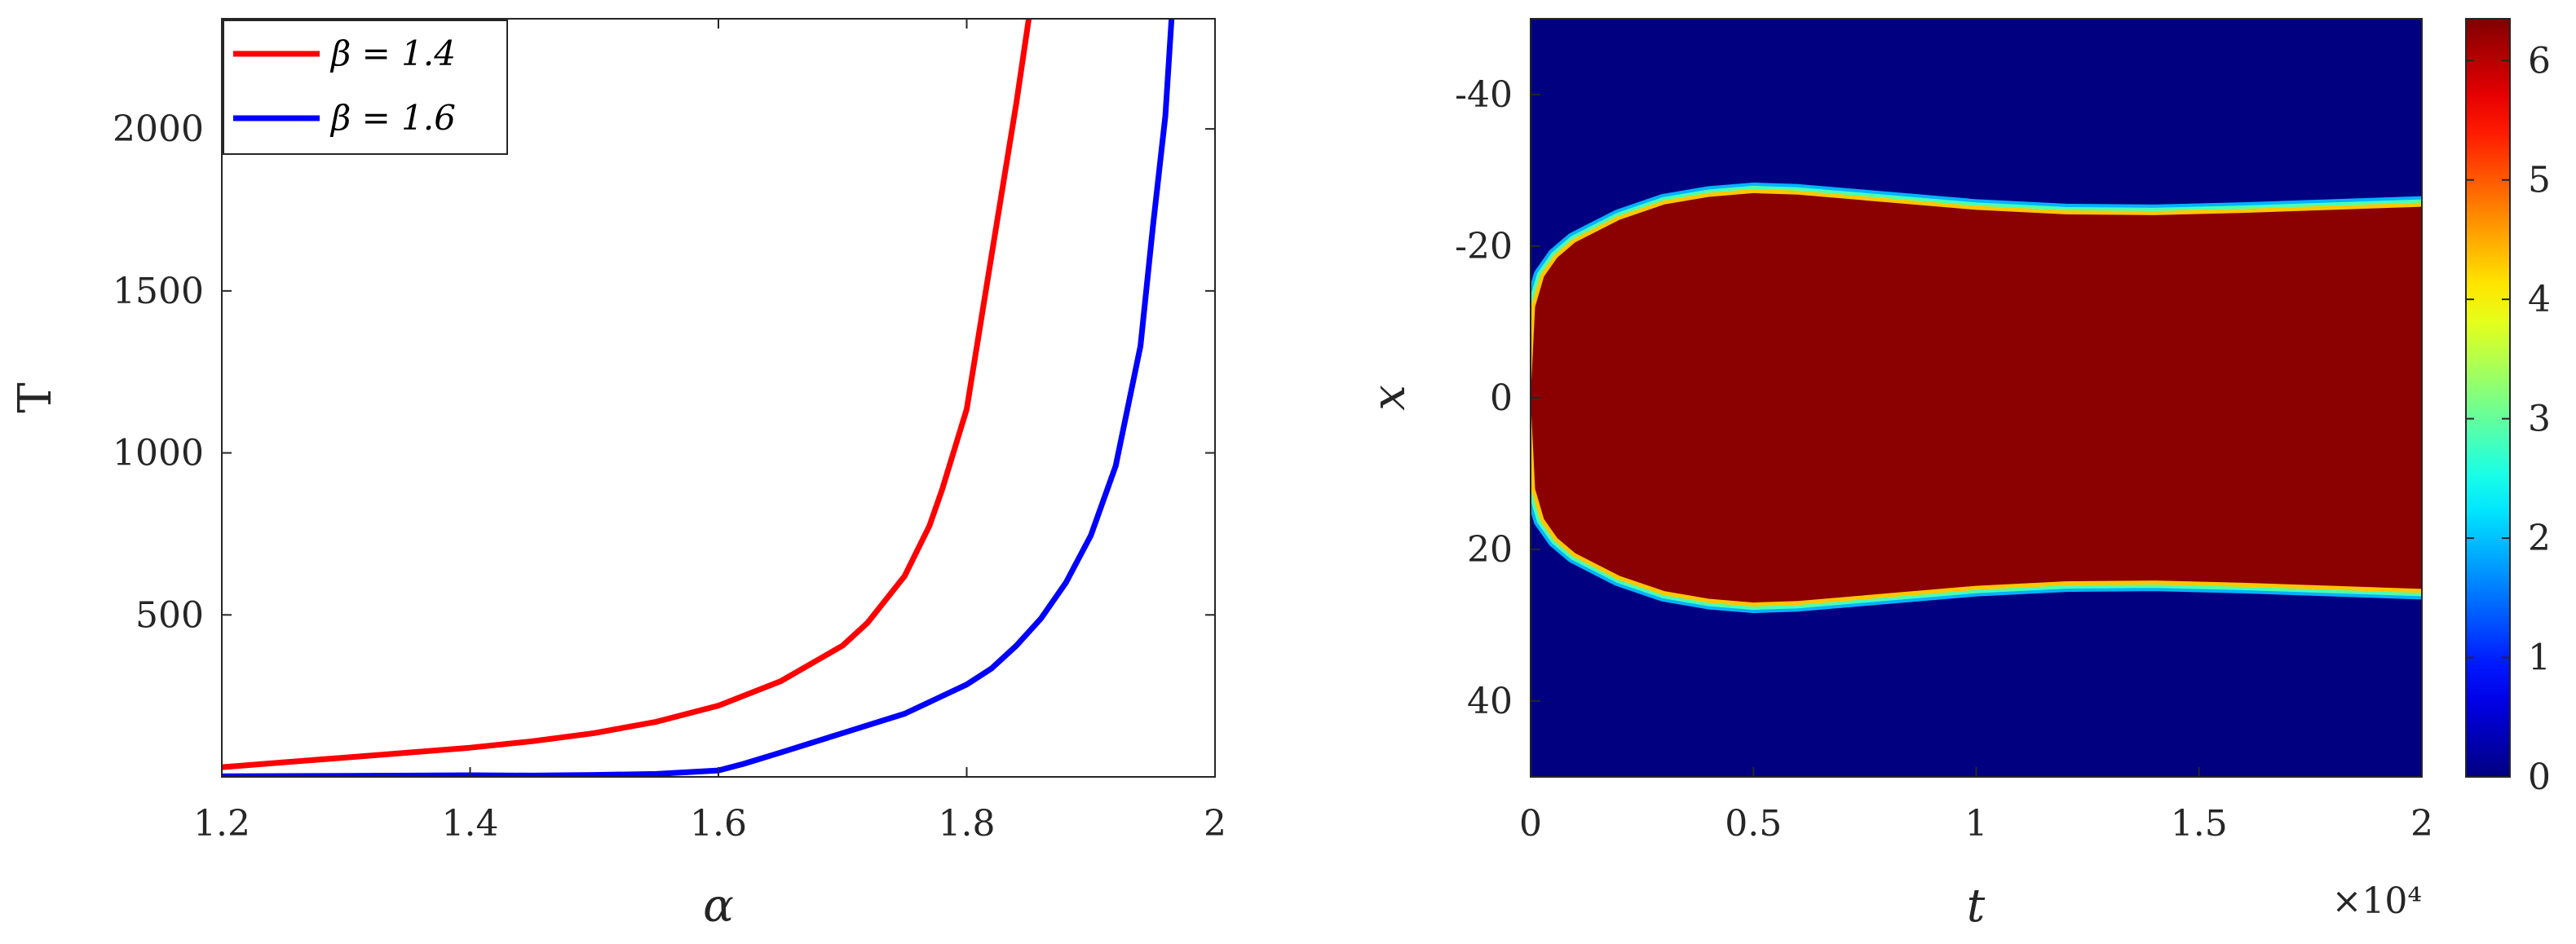  I want to click on left-y-tick-label: 1500, so click(158, 291).